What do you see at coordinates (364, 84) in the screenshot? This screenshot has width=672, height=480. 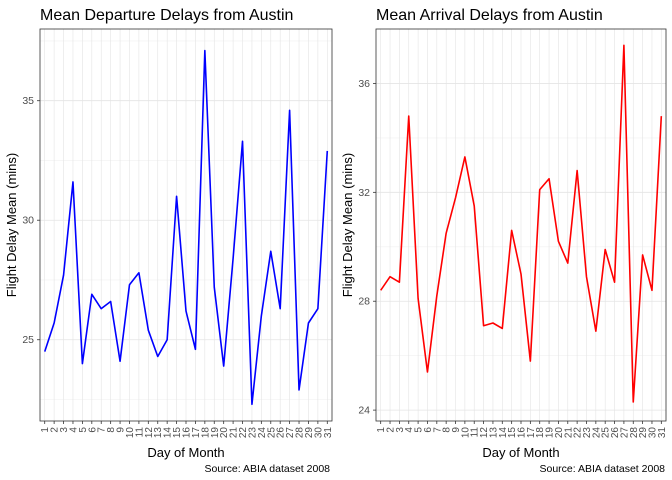 I see `y-tick-label: 36` at bounding box center [364, 84].